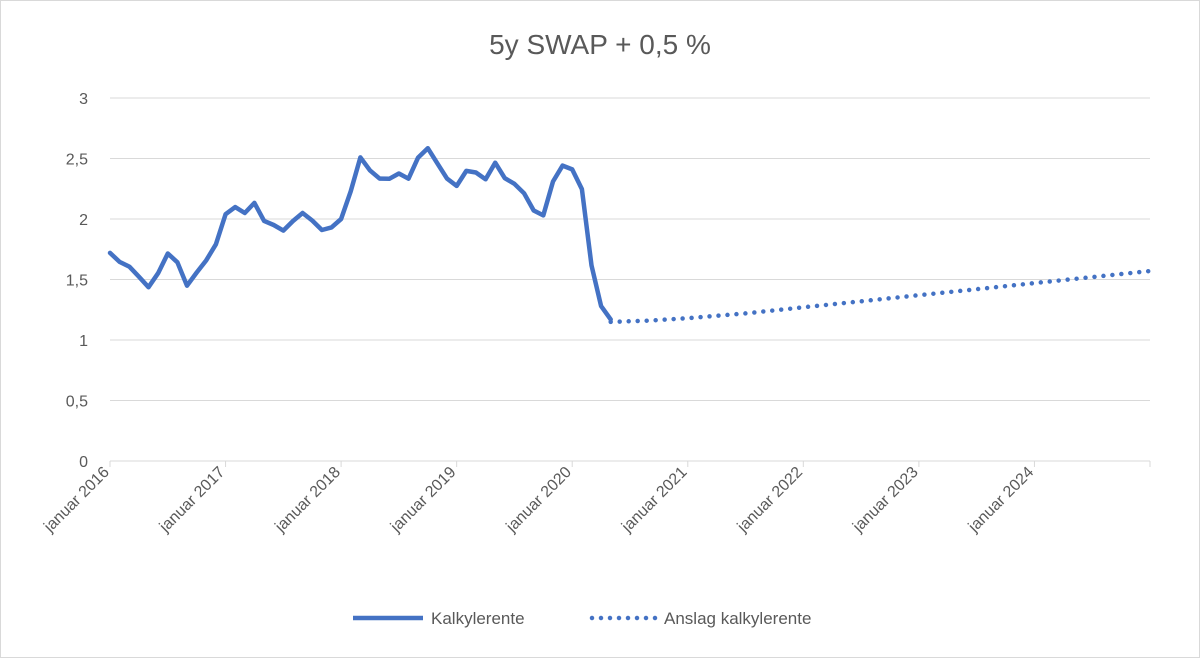  What do you see at coordinates (77, 160) in the screenshot?
I see `y-tick-label: 2,5` at bounding box center [77, 160].